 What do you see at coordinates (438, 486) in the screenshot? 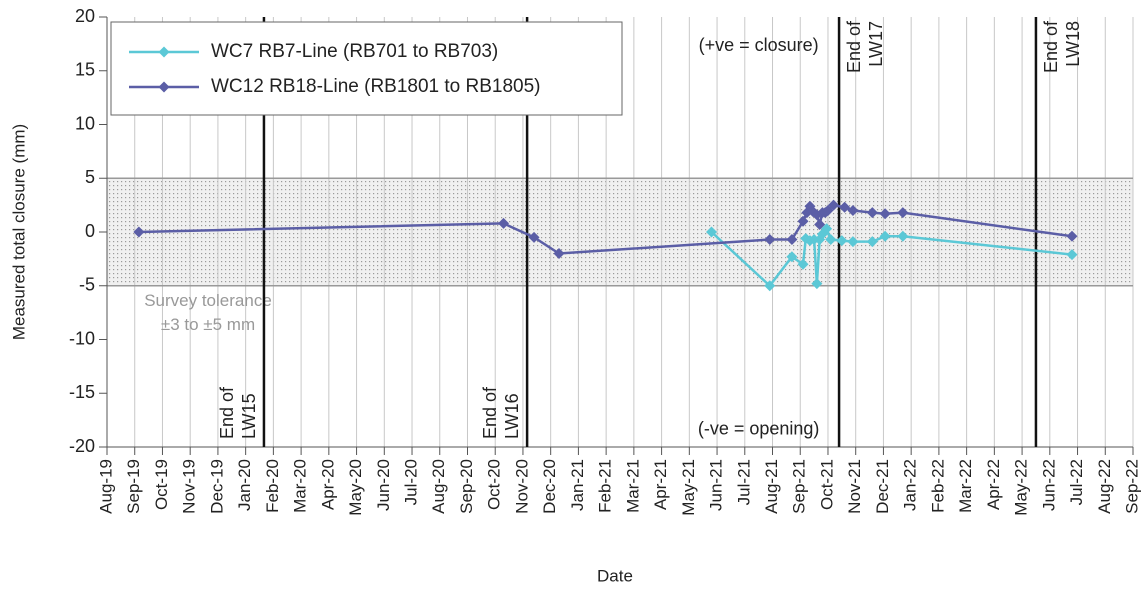
I see `x-tick-label: Aug-20` at bounding box center [438, 486].